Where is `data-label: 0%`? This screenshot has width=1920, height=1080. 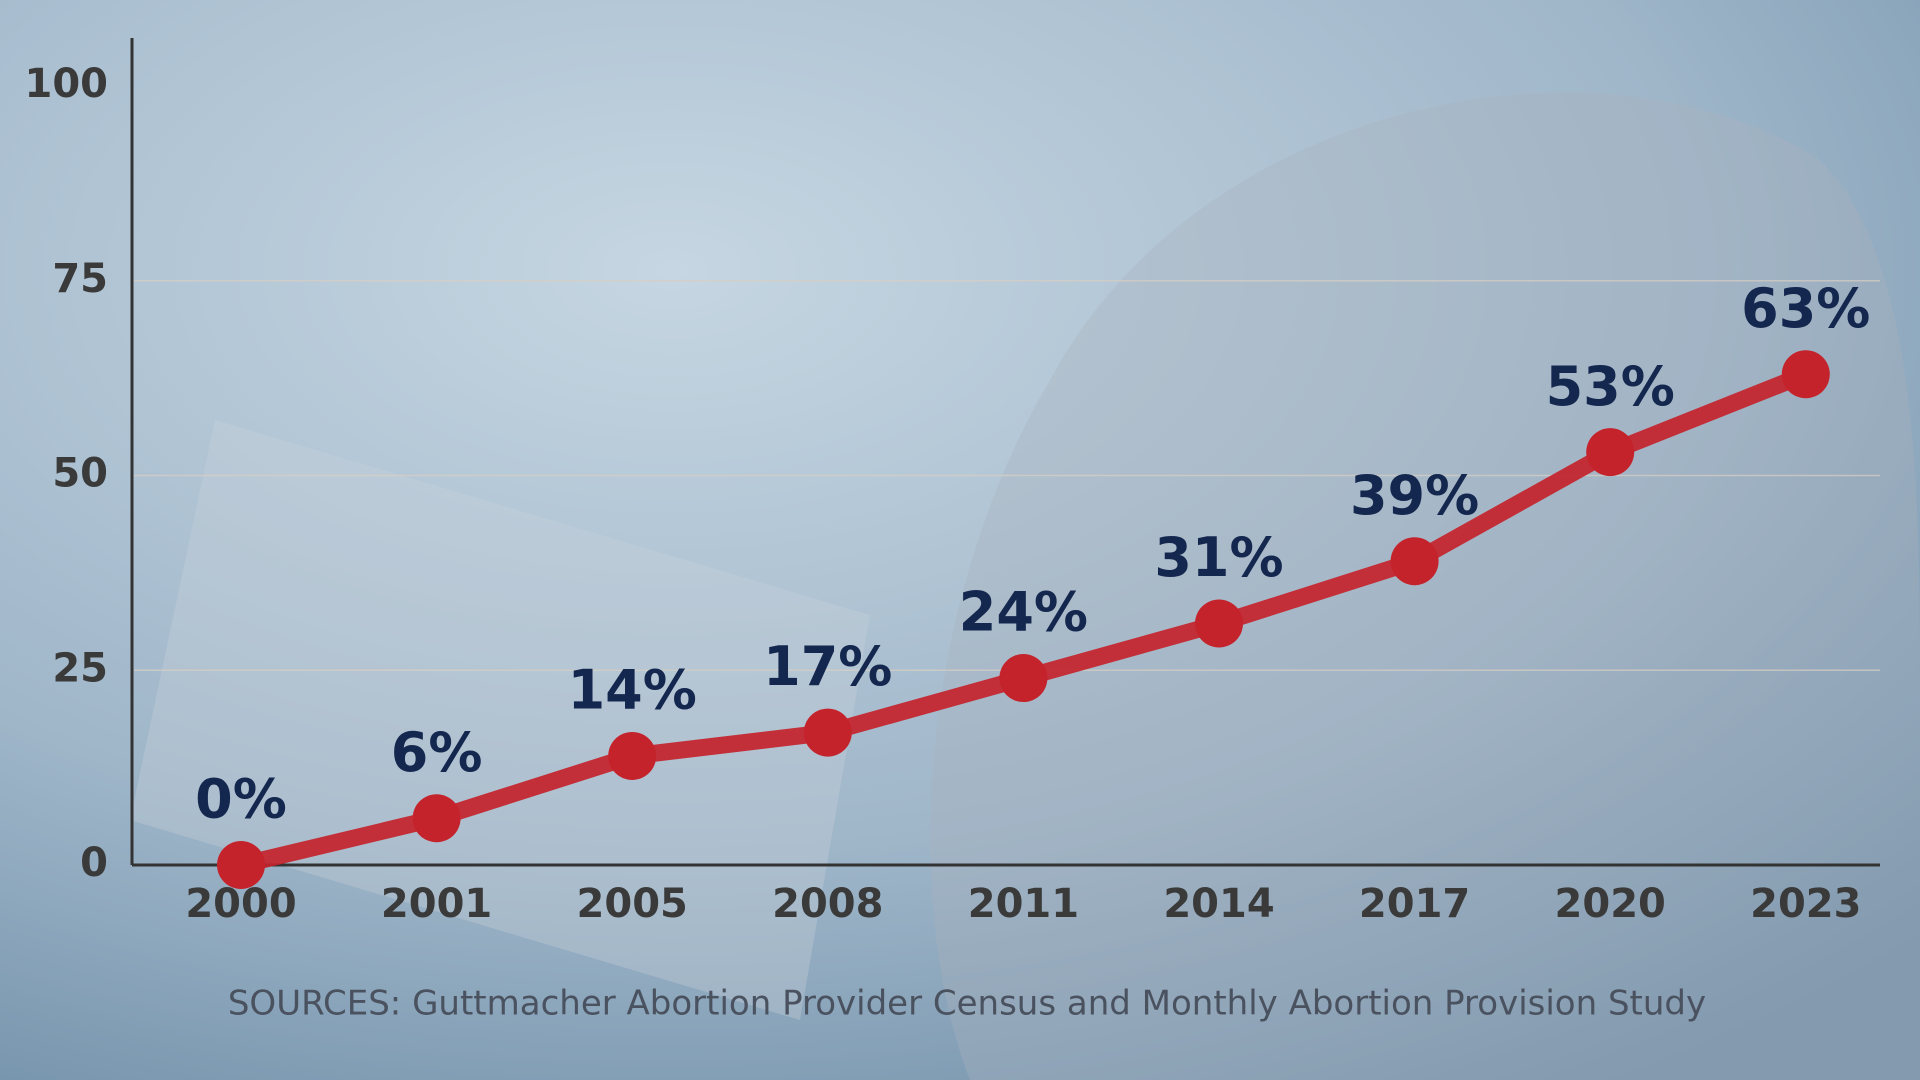
data-label: 0% is located at coordinates (241, 799).